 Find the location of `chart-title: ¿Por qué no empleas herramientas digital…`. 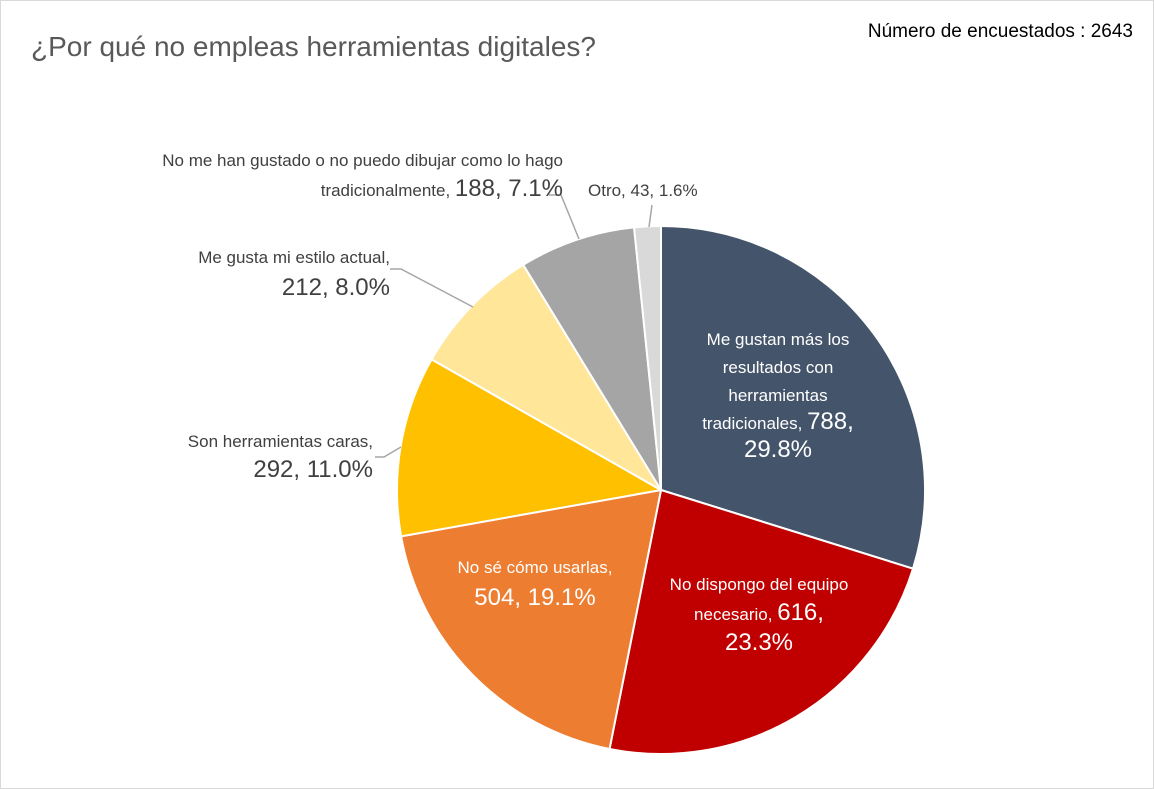

chart-title: ¿Por qué no empleas herramientas digital… is located at coordinates (313, 46).